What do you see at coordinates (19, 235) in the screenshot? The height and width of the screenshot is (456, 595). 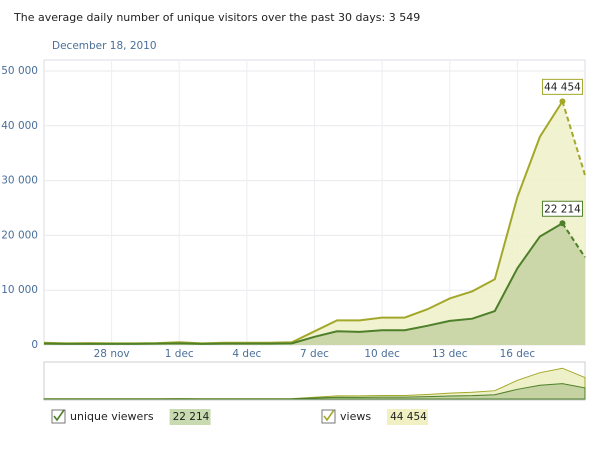 I see `y-tick-label: 20 000` at bounding box center [19, 235].